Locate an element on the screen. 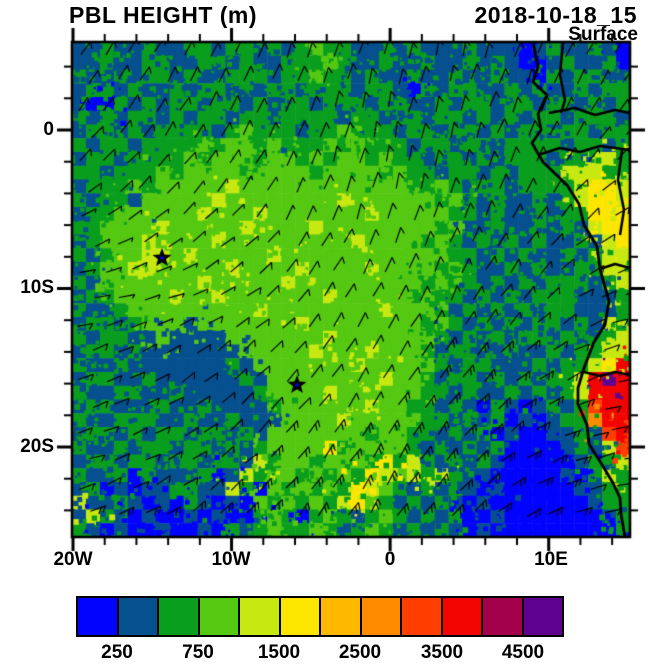 This screenshot has width=650, height=667. y-tick-label-10s: 10S is located at coordinates (37, 287).